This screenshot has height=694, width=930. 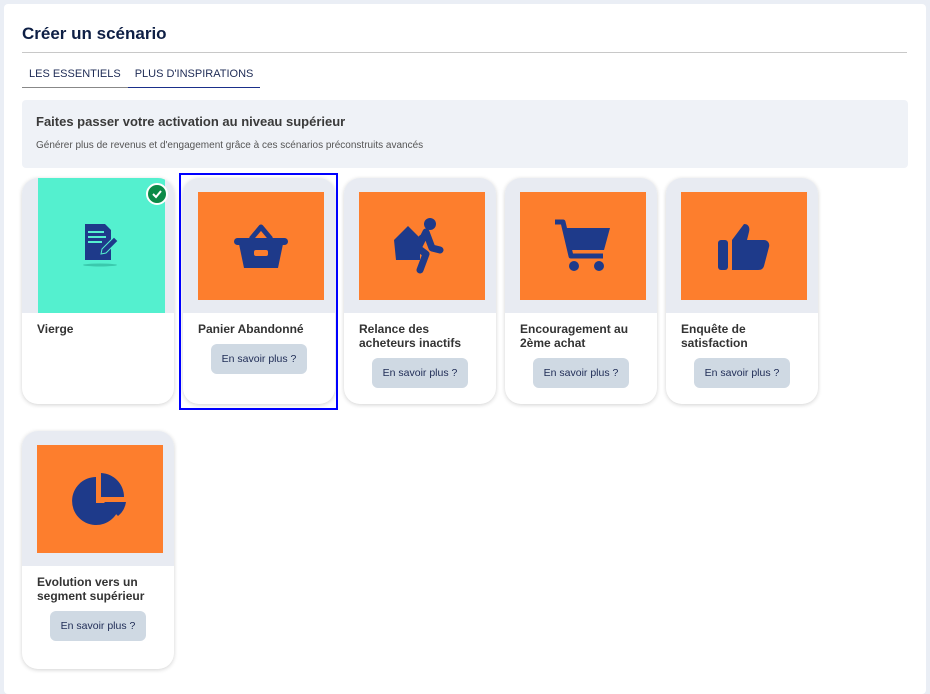 What do you see at coordinates (55, 329) in the screenshot?
I see `card-title: Vierge` at bounding box center [55, 329].